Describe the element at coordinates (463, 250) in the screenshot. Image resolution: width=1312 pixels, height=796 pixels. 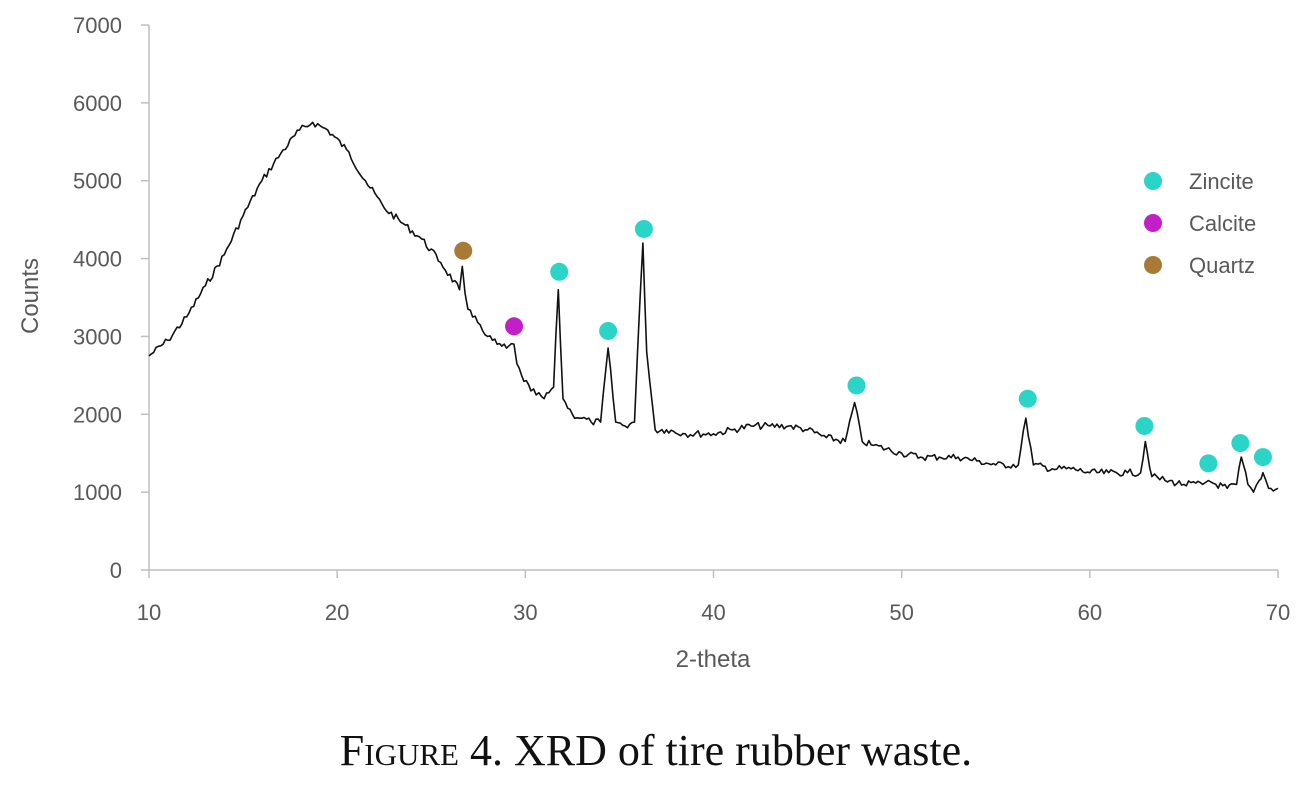
I see `marker-quartz` at that location.